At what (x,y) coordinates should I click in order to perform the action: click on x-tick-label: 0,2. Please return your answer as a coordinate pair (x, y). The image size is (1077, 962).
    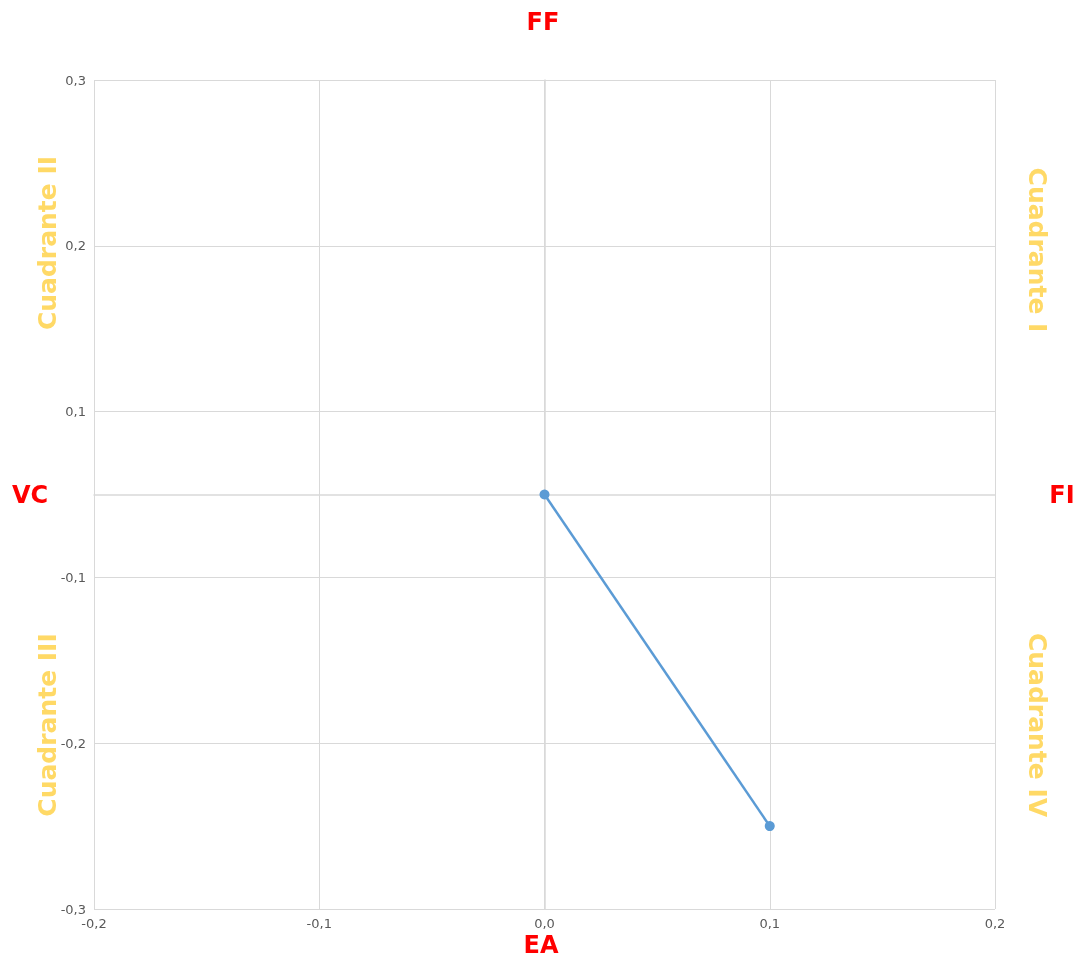
    Looking at the image, I should click on (995, 923).